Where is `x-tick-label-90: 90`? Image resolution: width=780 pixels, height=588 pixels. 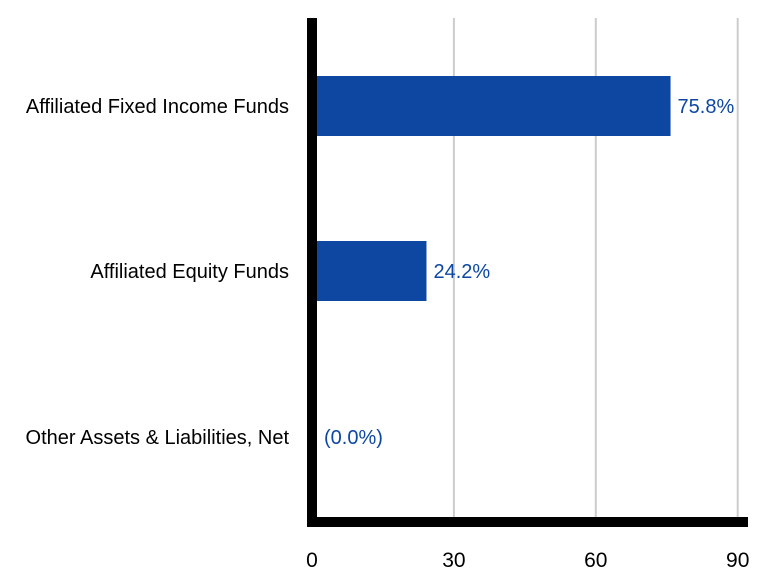 x-tick-label-90: 90 is located at coordinates (737, 560).